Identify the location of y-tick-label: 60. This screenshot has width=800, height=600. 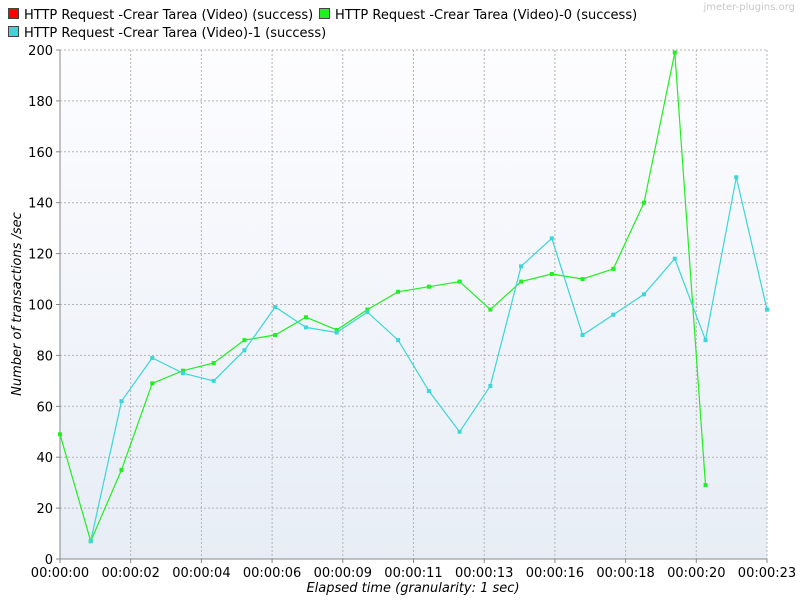
(44, 407).